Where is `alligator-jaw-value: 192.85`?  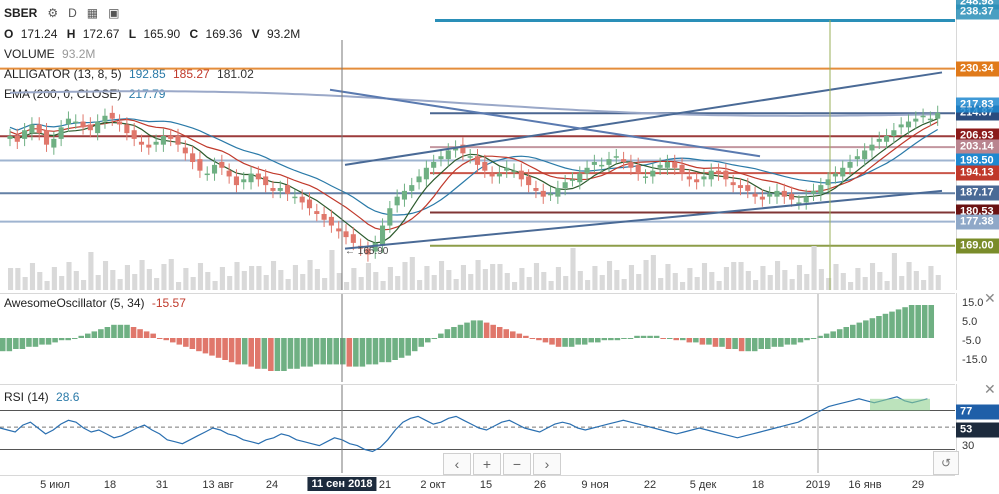
alligator-jaw-value: 192.85 is located at coordinates (147, 74).